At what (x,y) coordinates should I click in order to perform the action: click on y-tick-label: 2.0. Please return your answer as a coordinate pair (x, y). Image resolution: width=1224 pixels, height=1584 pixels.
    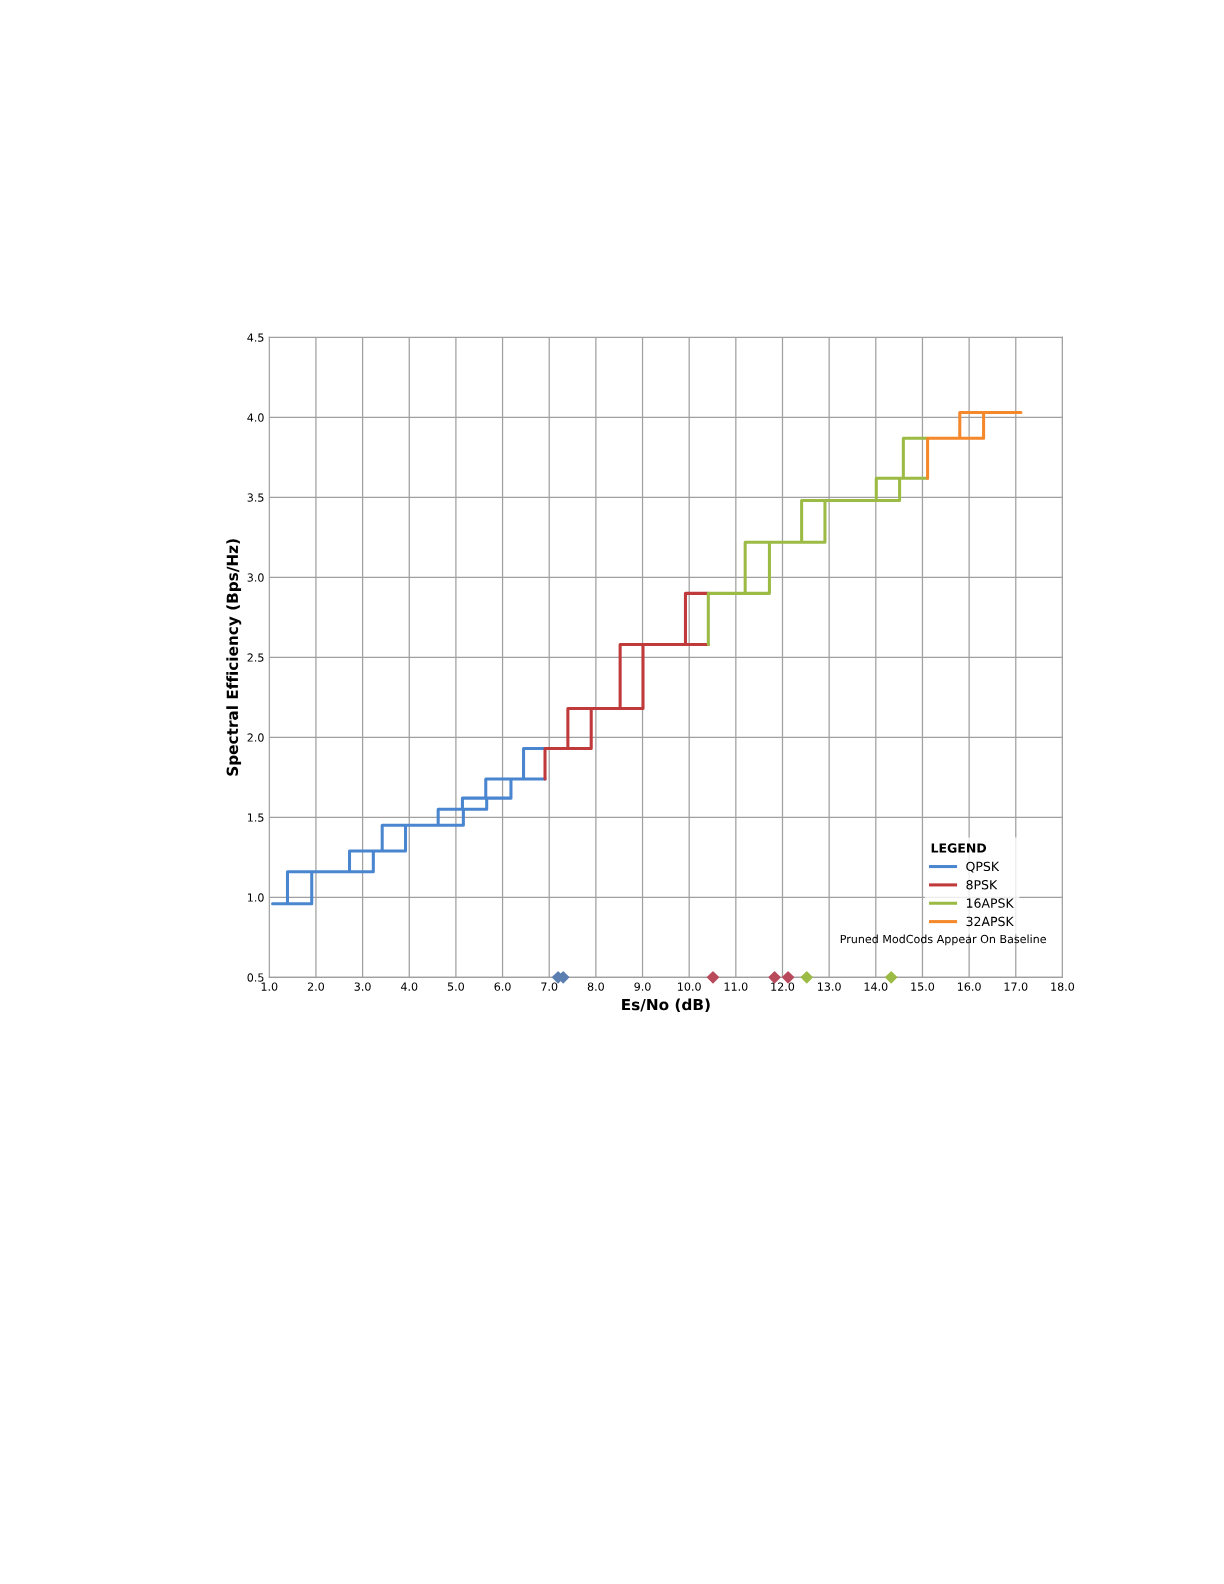
    Looking at the image, I should click on (255, 737).